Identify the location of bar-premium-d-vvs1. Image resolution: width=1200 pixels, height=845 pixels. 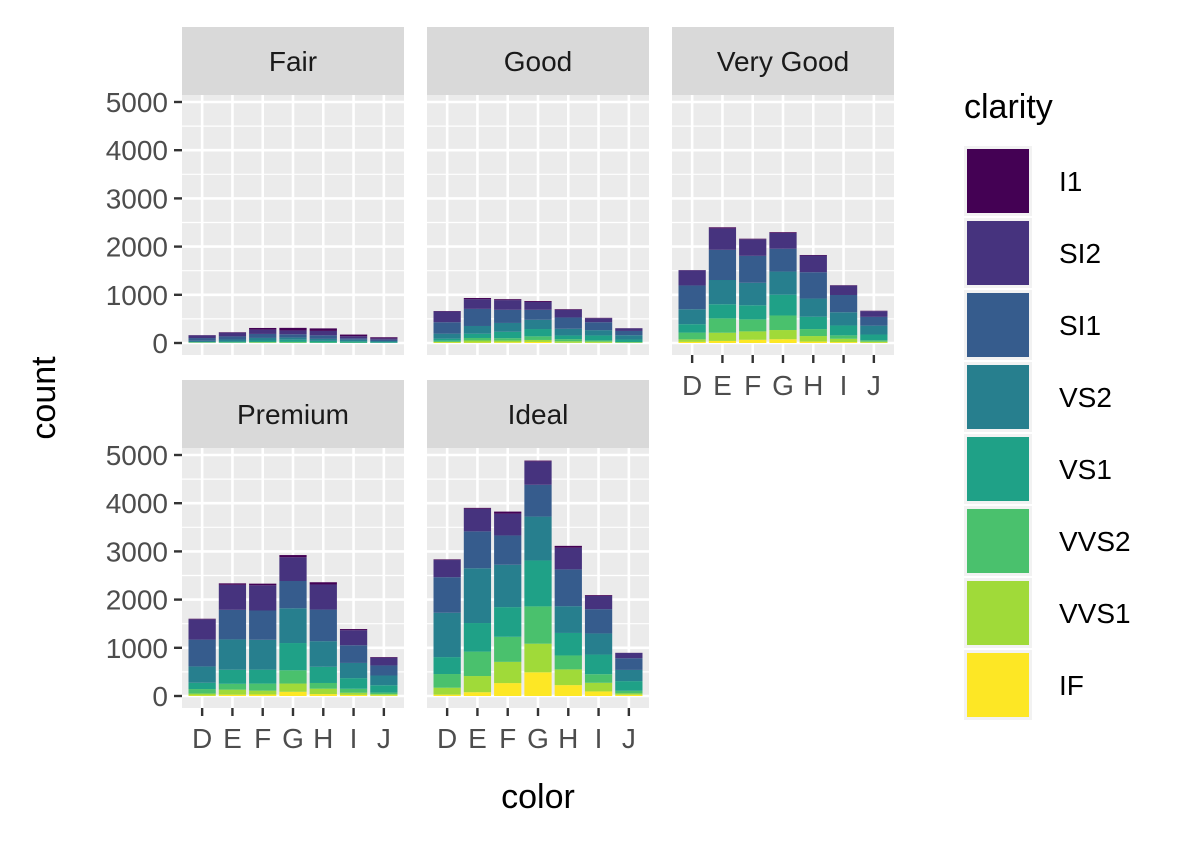
(202, 695).